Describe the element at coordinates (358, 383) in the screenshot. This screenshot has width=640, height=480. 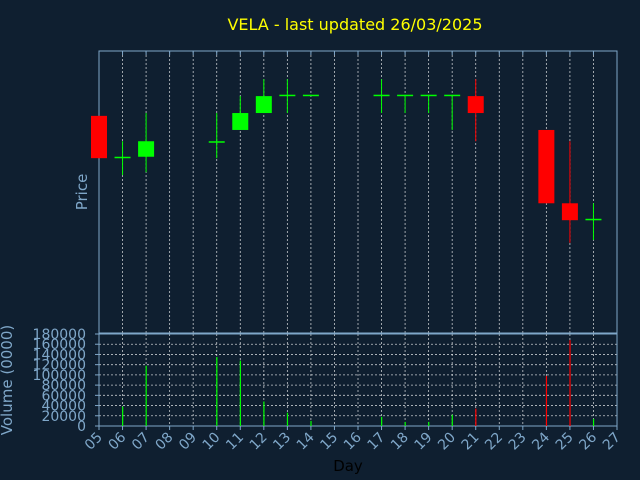
I see `volume-bars` at that location.